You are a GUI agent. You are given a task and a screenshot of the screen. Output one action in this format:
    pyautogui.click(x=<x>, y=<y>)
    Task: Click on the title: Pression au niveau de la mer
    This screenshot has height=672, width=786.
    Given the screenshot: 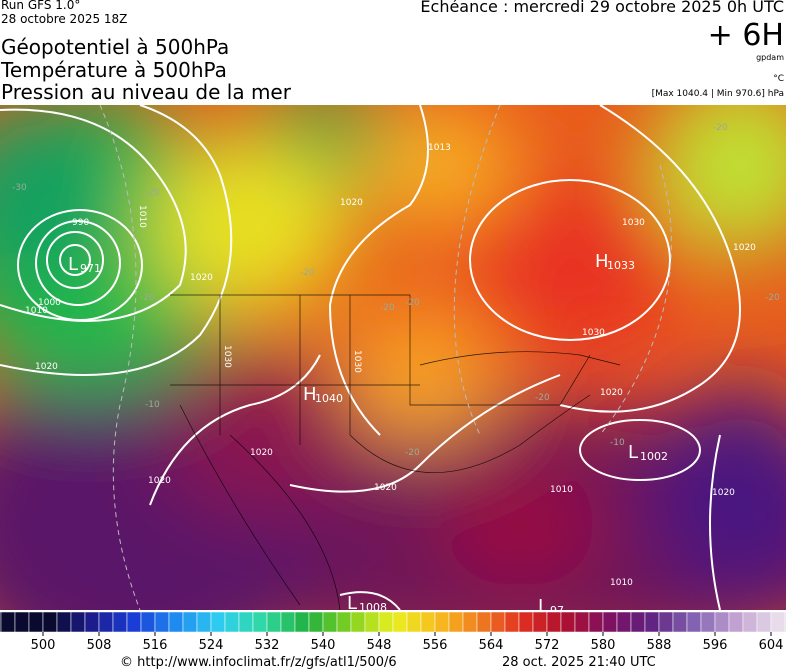 What is the action you would take?
    pyautogui.click(x=146, y=92)
    